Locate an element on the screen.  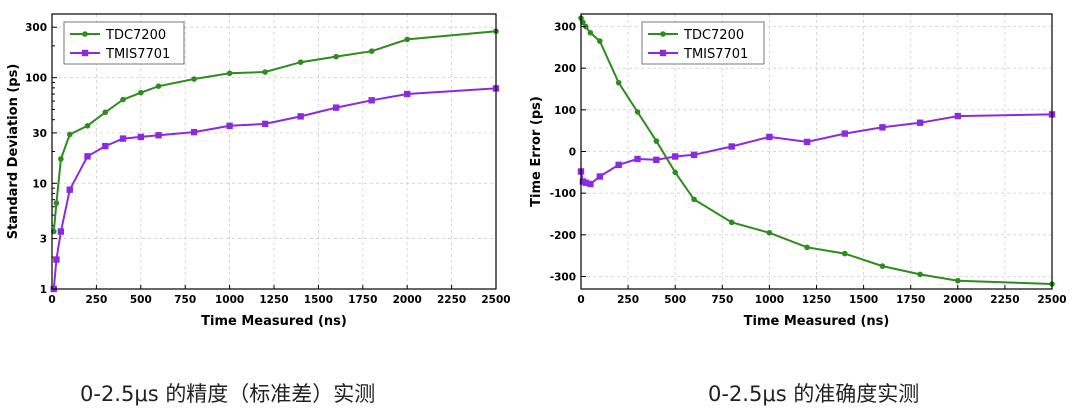
y-tick-label: 3 is located at coordinates (43, 240).